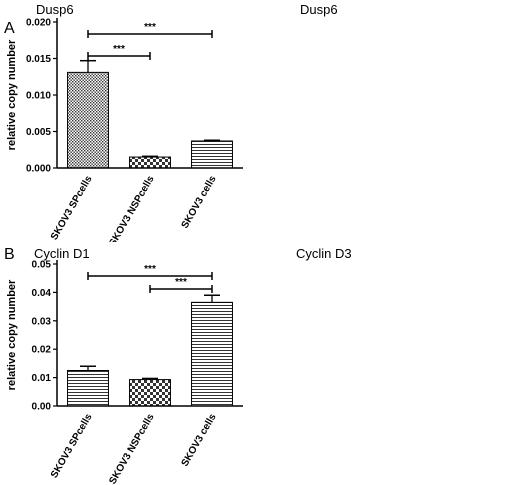 This screenshot has height=485, width=524. Describe the element at coordinates (38, 23) in the screenshot. I see `y-tick-label: 0.020` at that location.